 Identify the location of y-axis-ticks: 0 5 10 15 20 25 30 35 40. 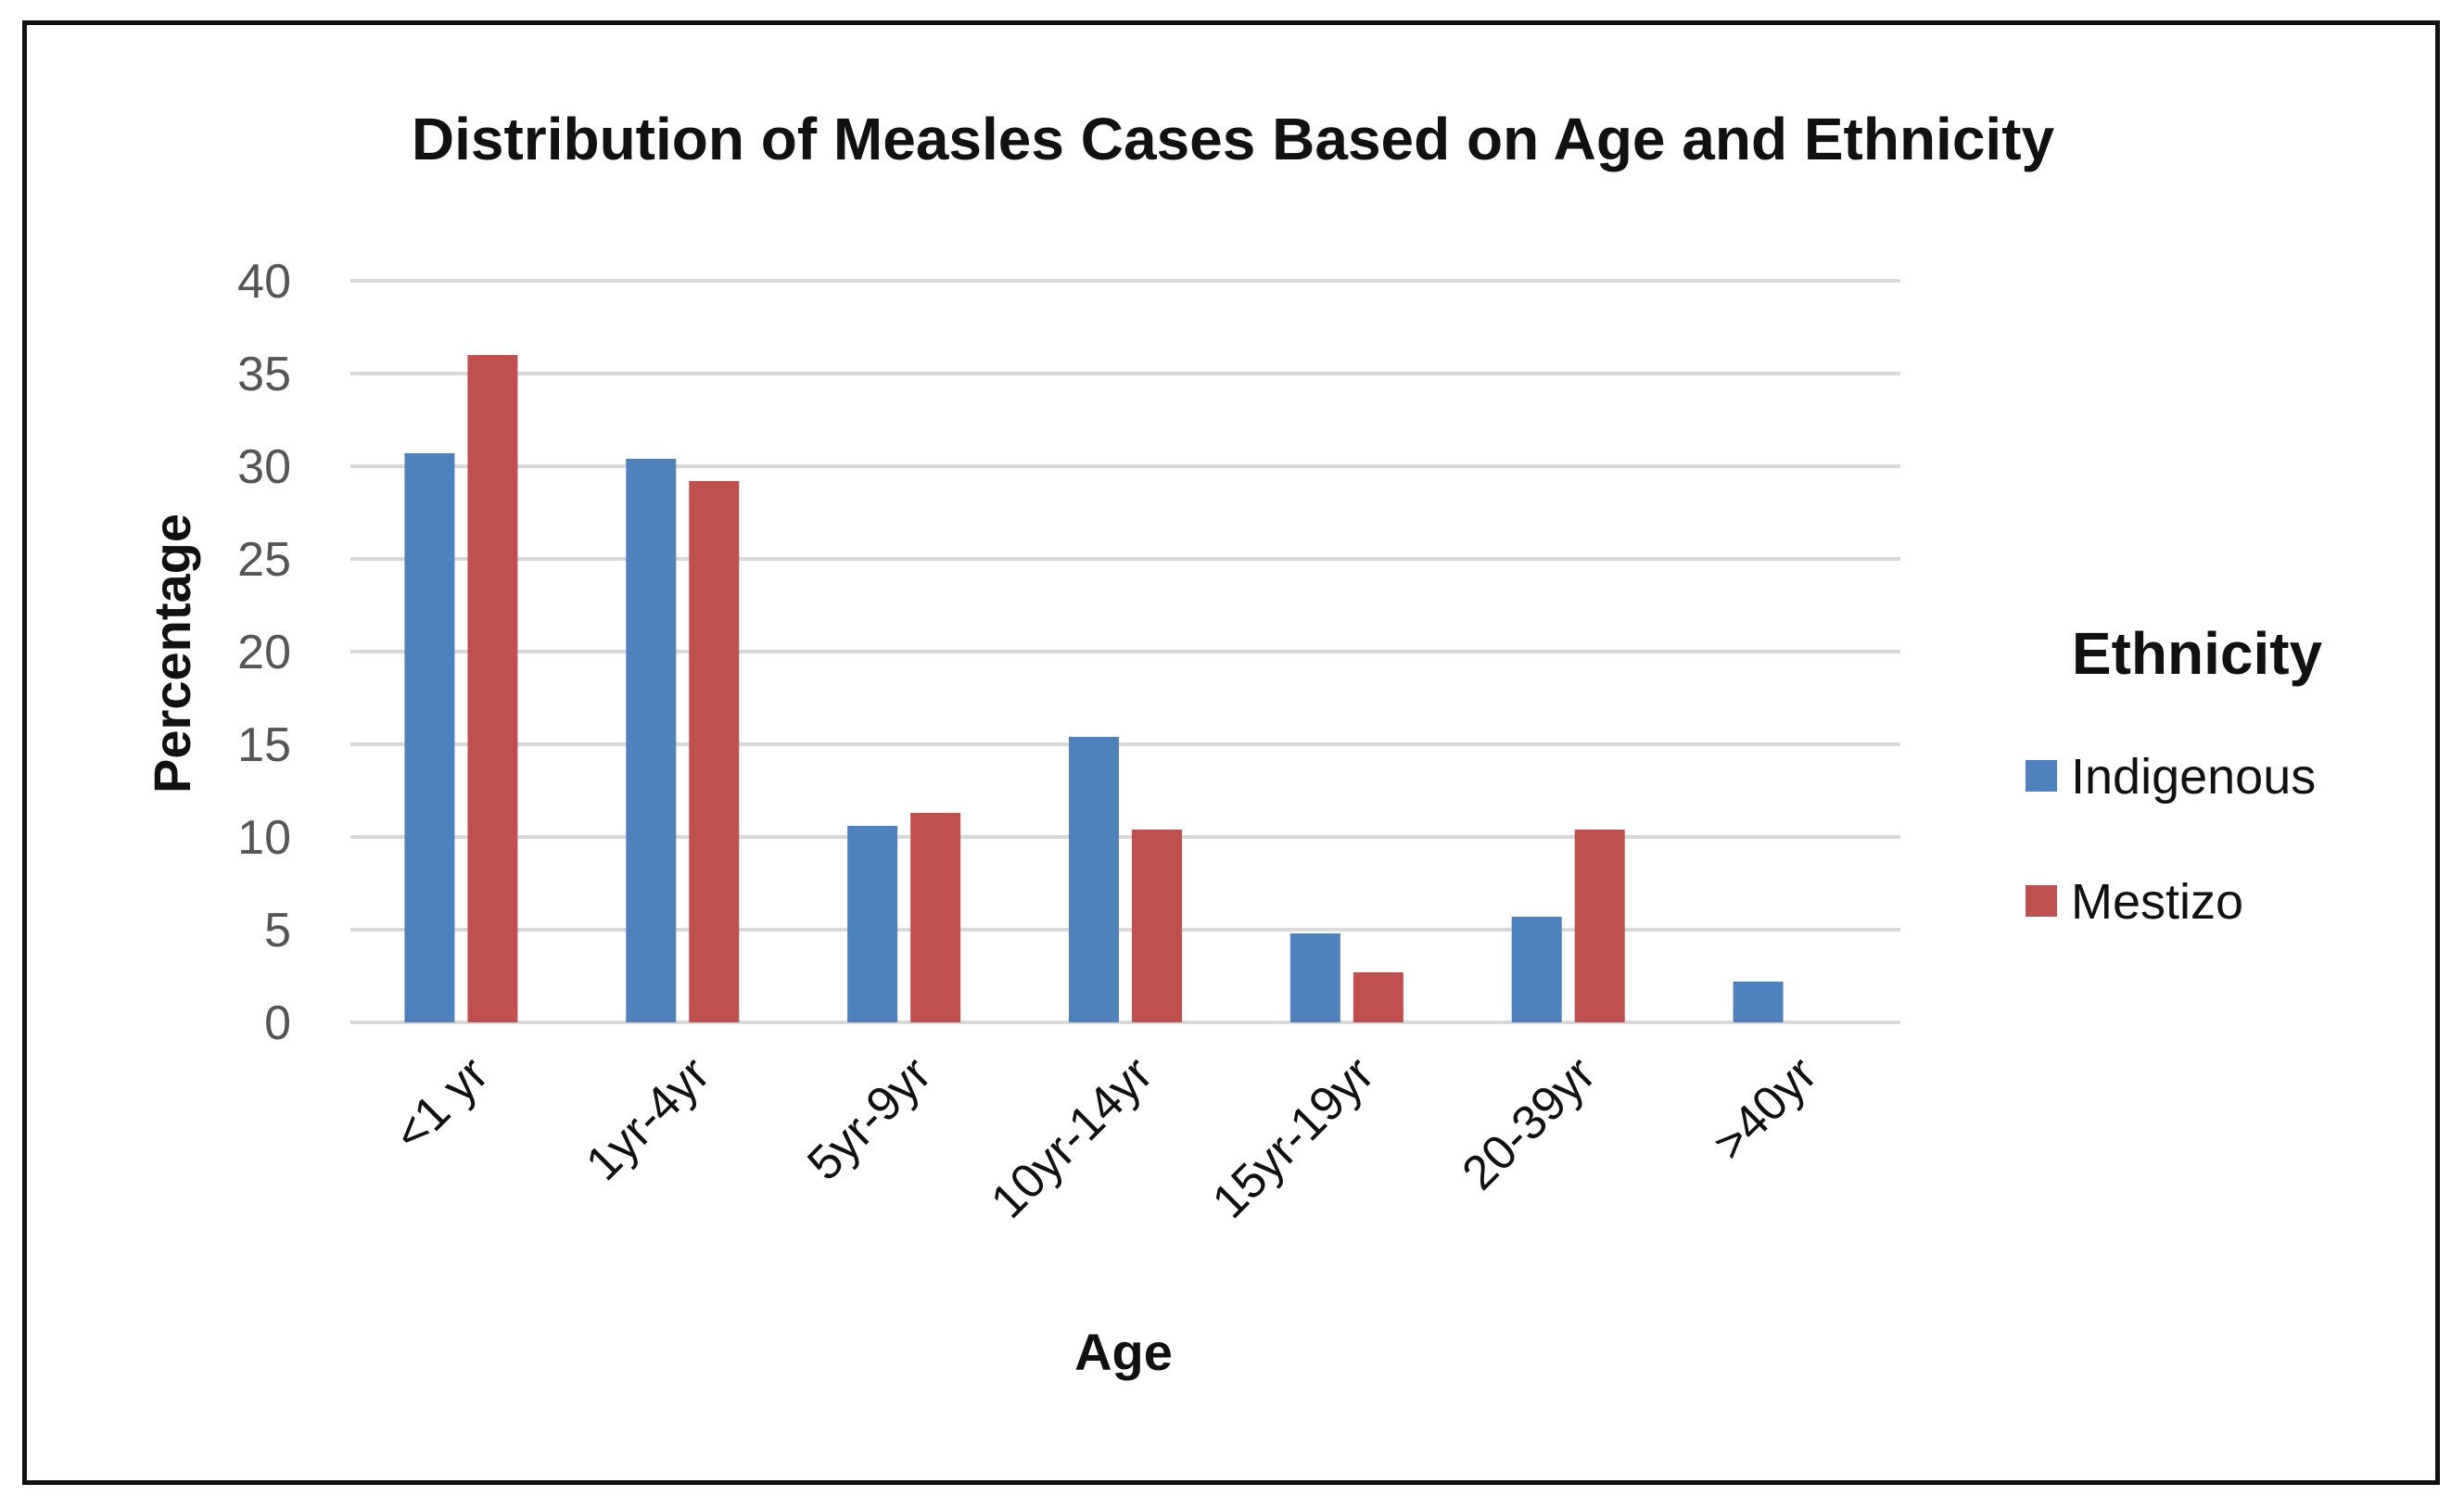
(264, 652).